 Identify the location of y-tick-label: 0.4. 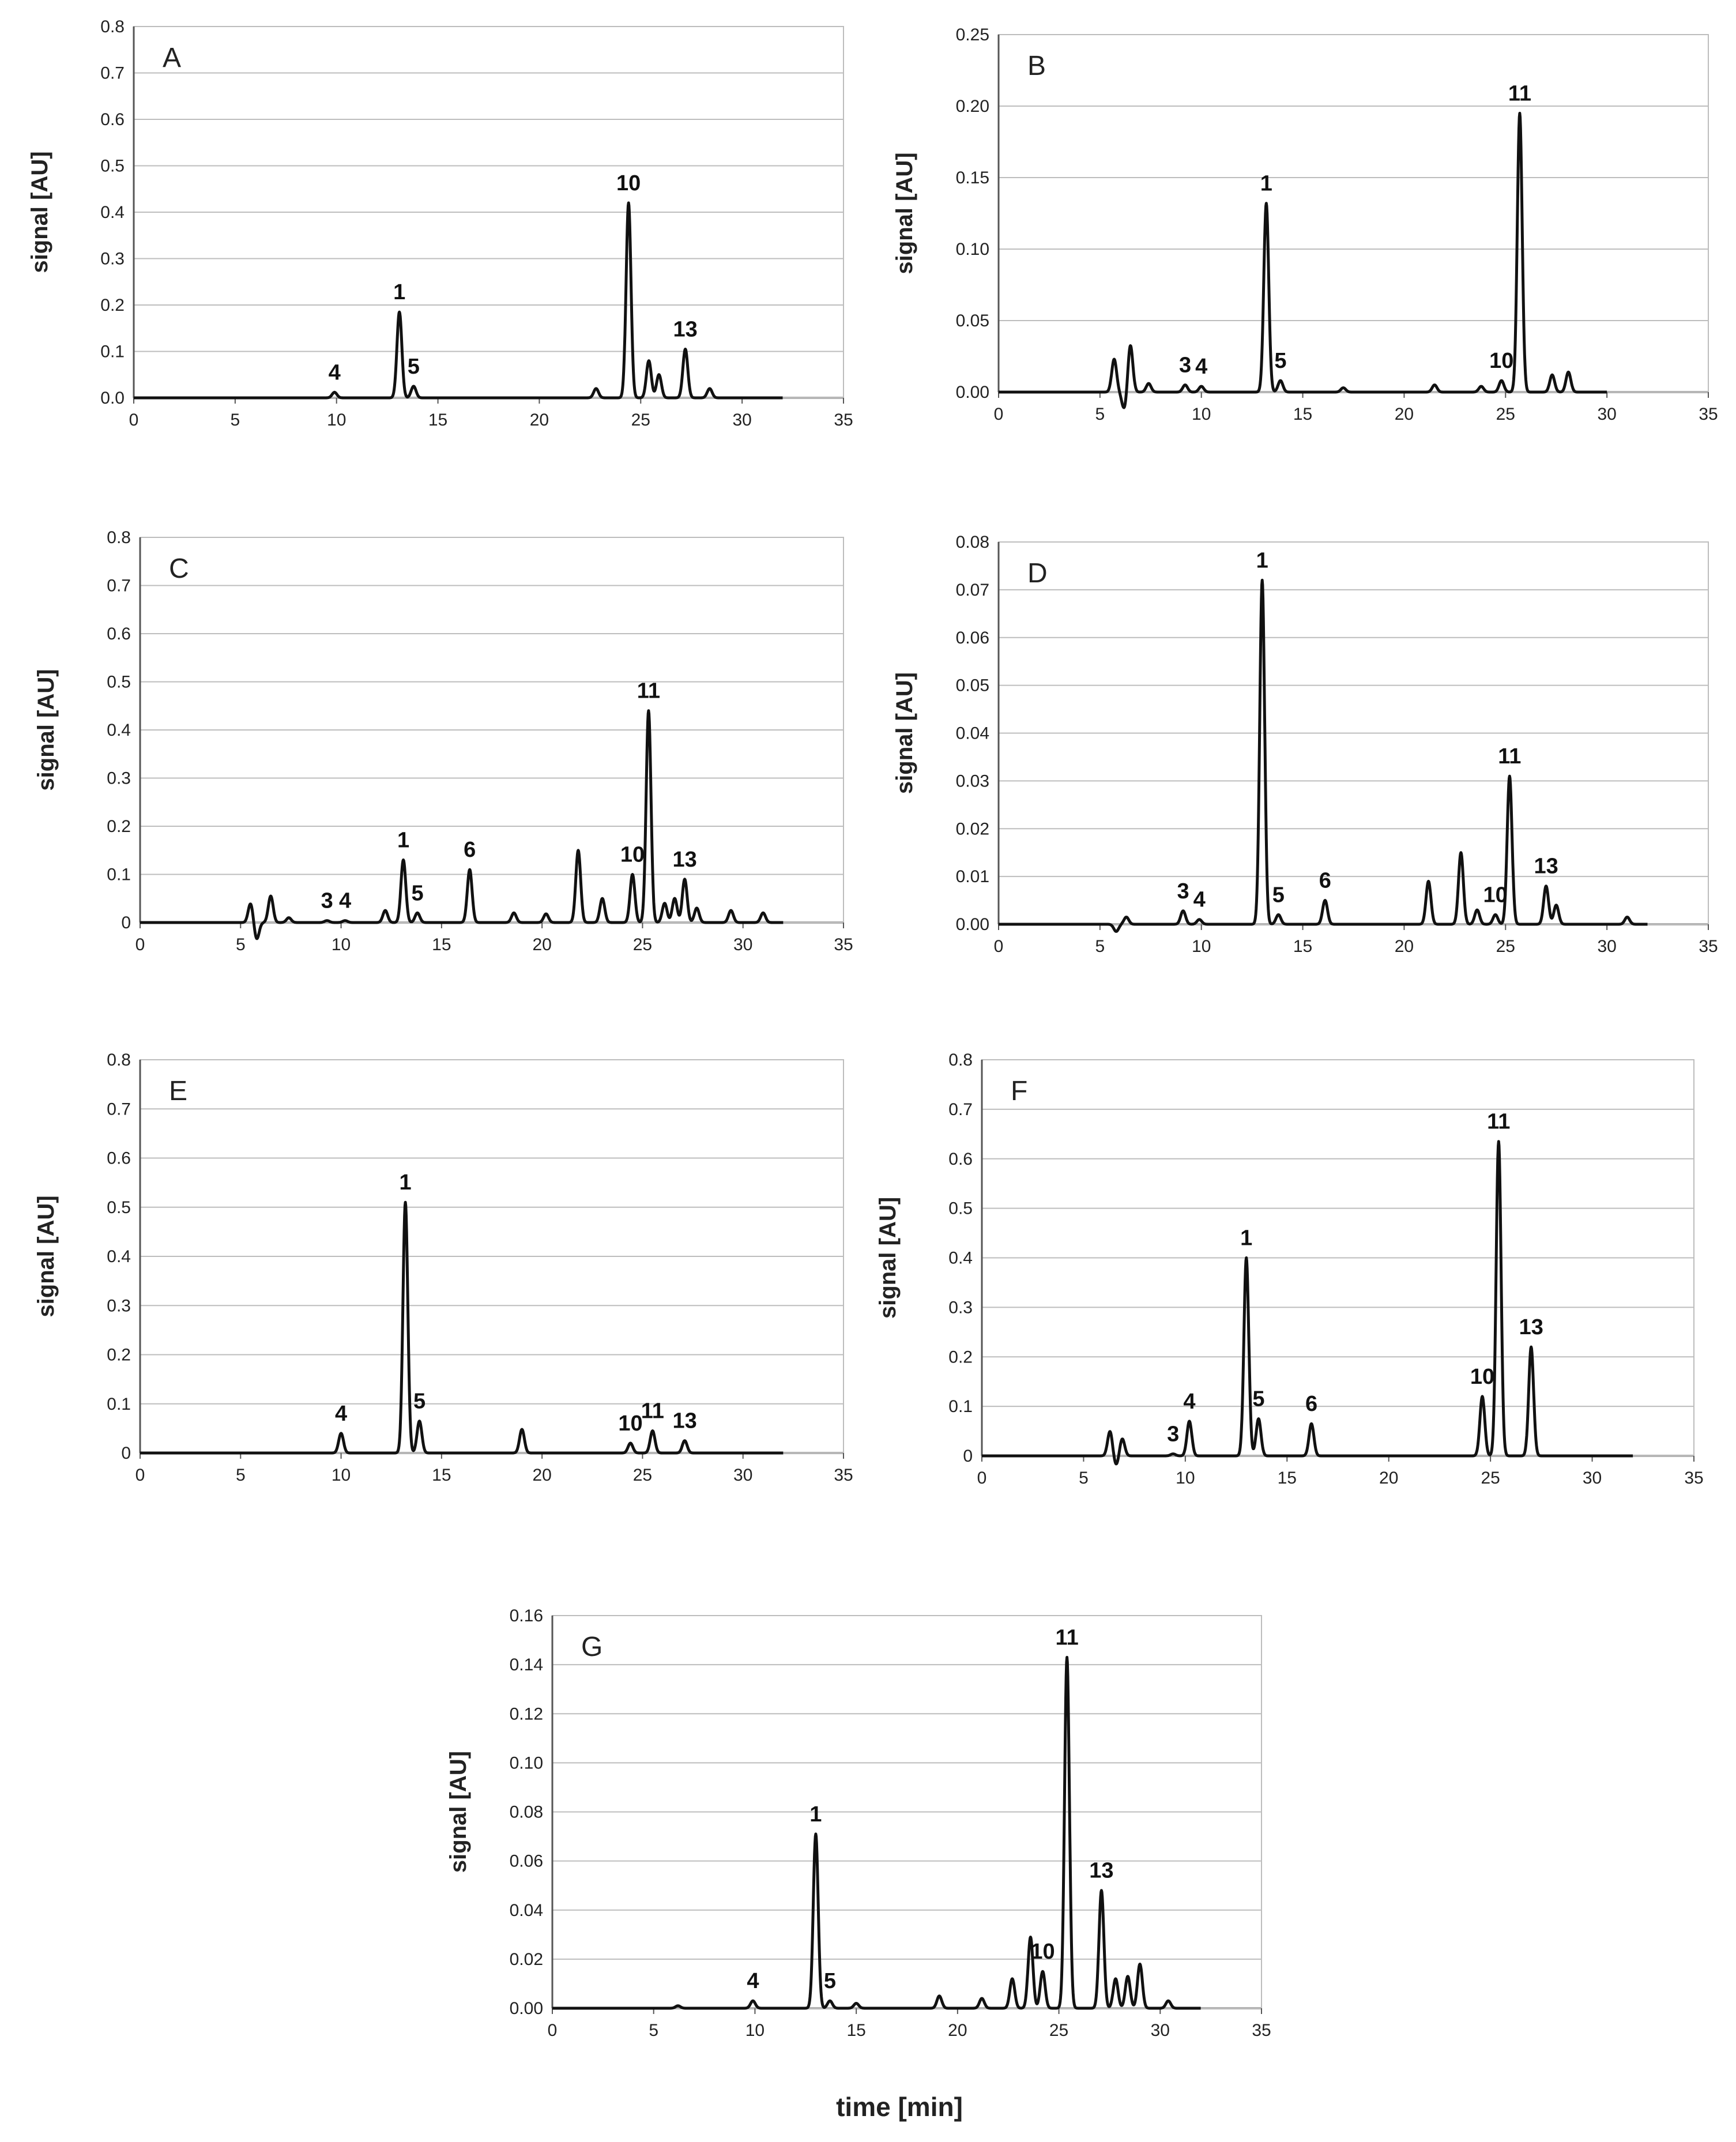
(960, 1258).